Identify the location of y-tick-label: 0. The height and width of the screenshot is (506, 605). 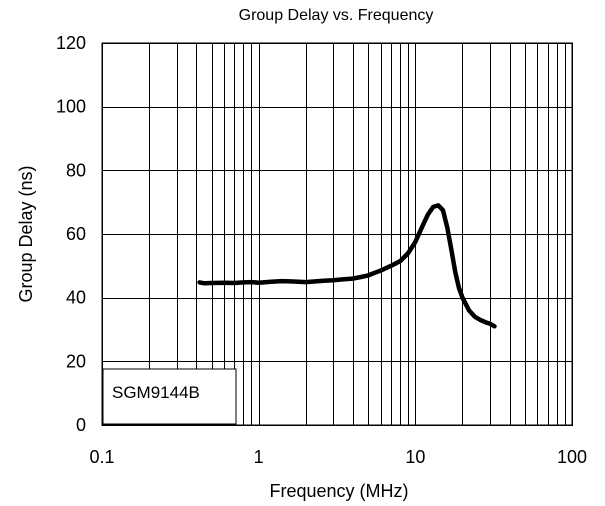
(81, 425).